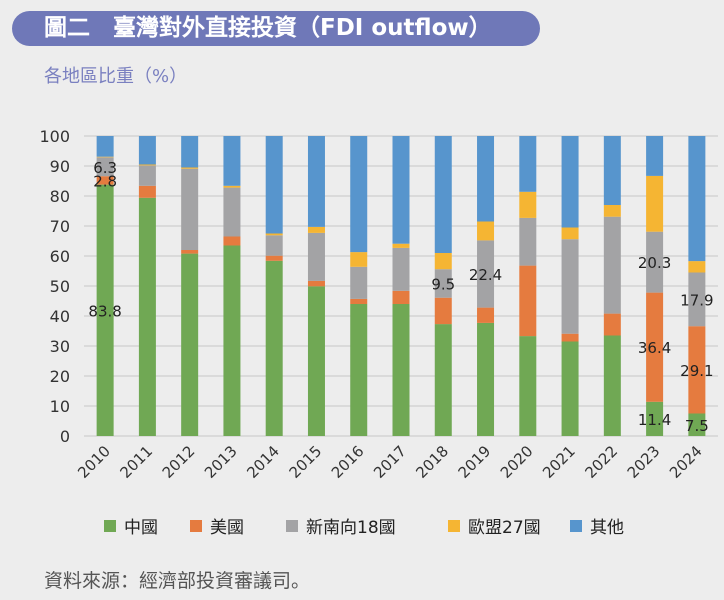  I want to click on data-label: 11.4, so click(654, 420).